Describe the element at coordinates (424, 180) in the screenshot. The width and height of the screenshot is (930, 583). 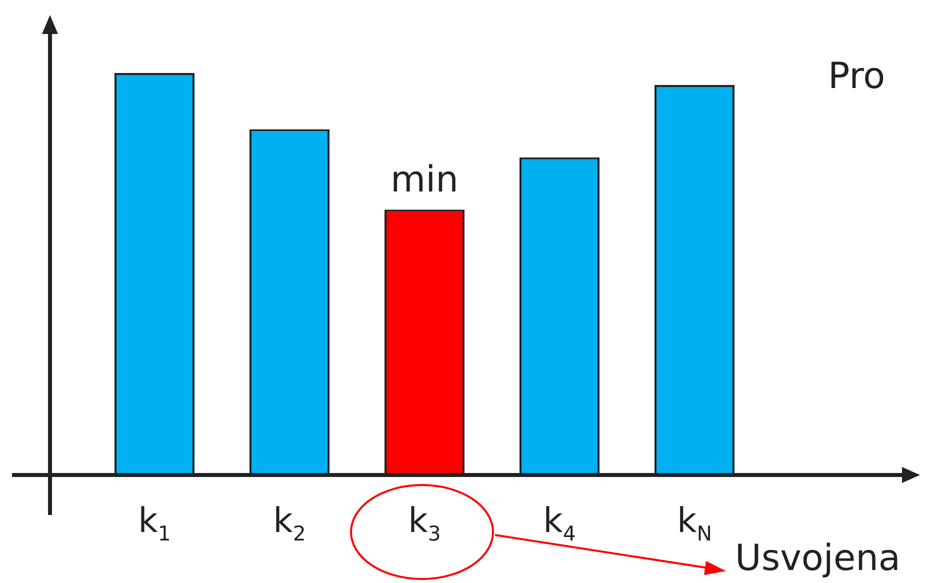
I see `annotation: min` at that location.